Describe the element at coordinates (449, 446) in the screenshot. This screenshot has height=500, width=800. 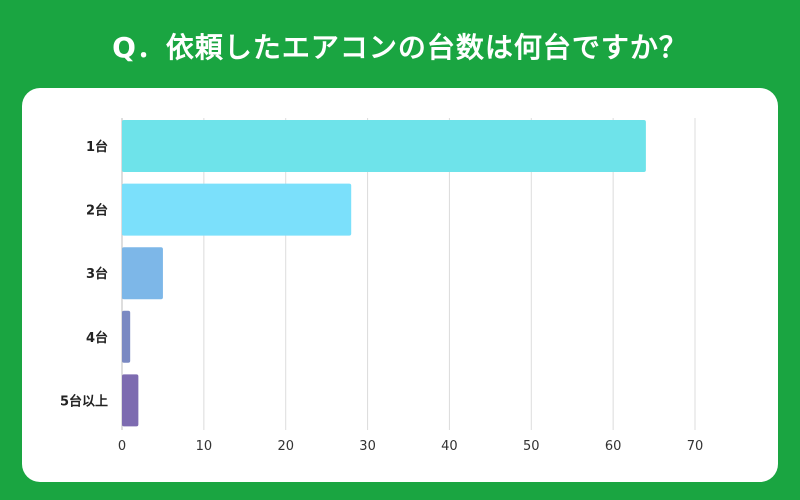
I see `x-tick-label: 40` at that location.